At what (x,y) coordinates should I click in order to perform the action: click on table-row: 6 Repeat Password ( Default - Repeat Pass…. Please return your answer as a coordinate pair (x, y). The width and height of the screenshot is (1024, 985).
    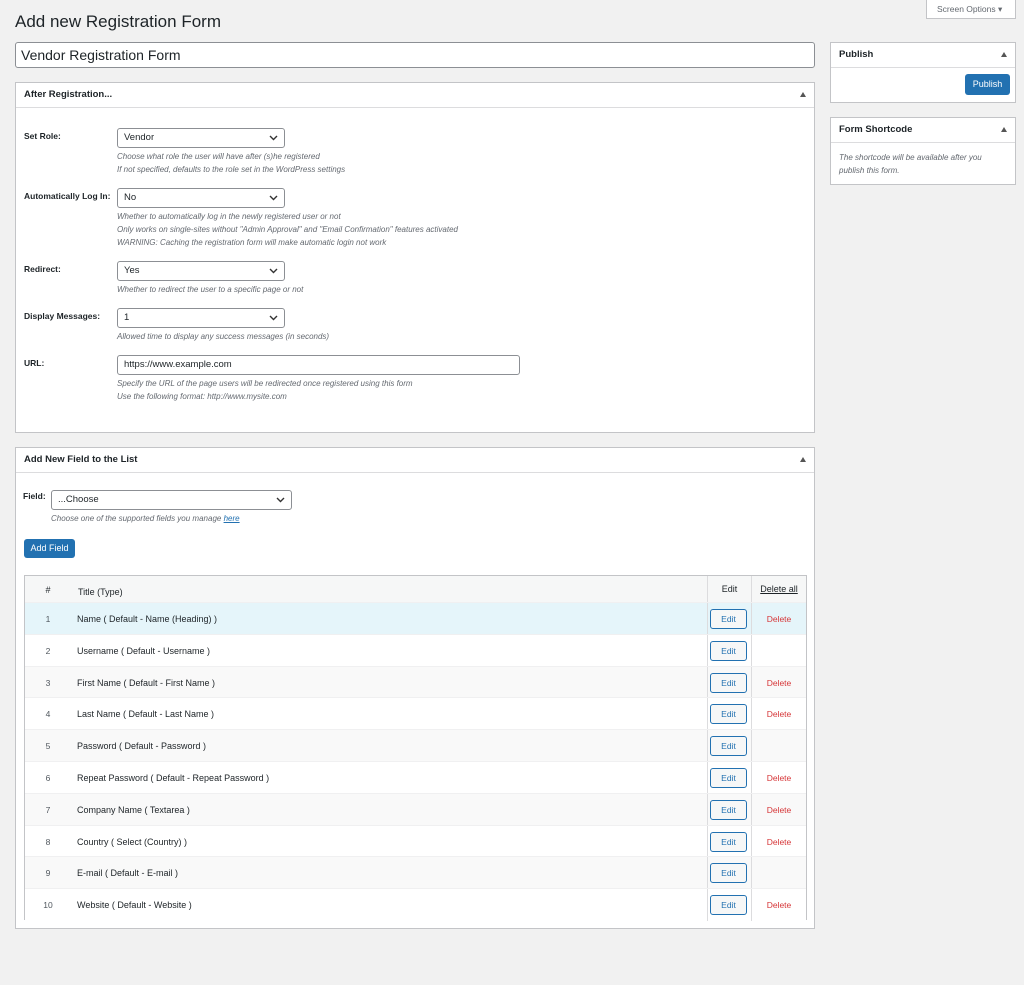
    Looking at the image, I should click on (415, 777).